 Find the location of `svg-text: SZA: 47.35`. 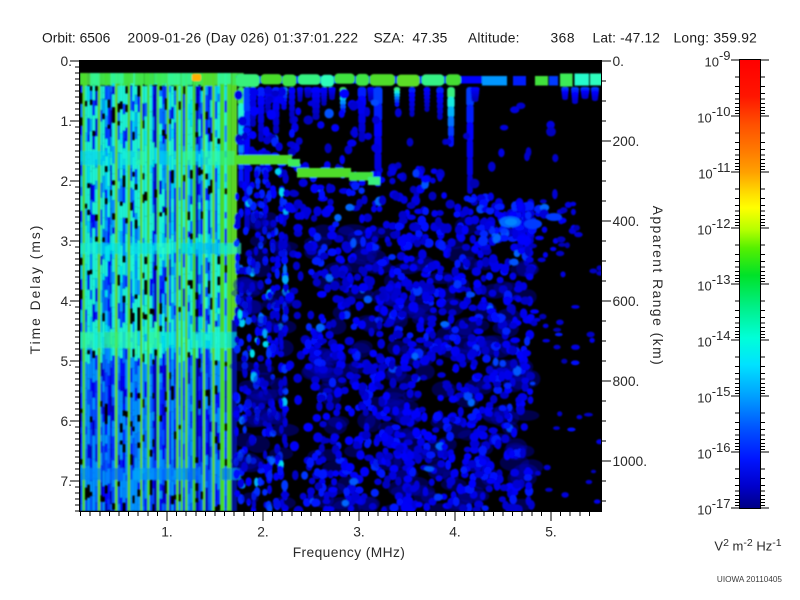

svg-text: SZA: 47.35 is located at coordinates (411, 38).